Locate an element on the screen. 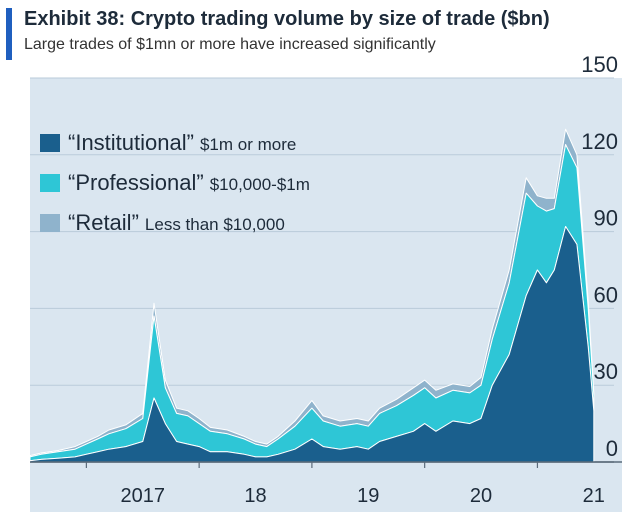 This screenshot has width=640, height=522. legend-label-professional: “Professional” is located at coordinates (136, 182).